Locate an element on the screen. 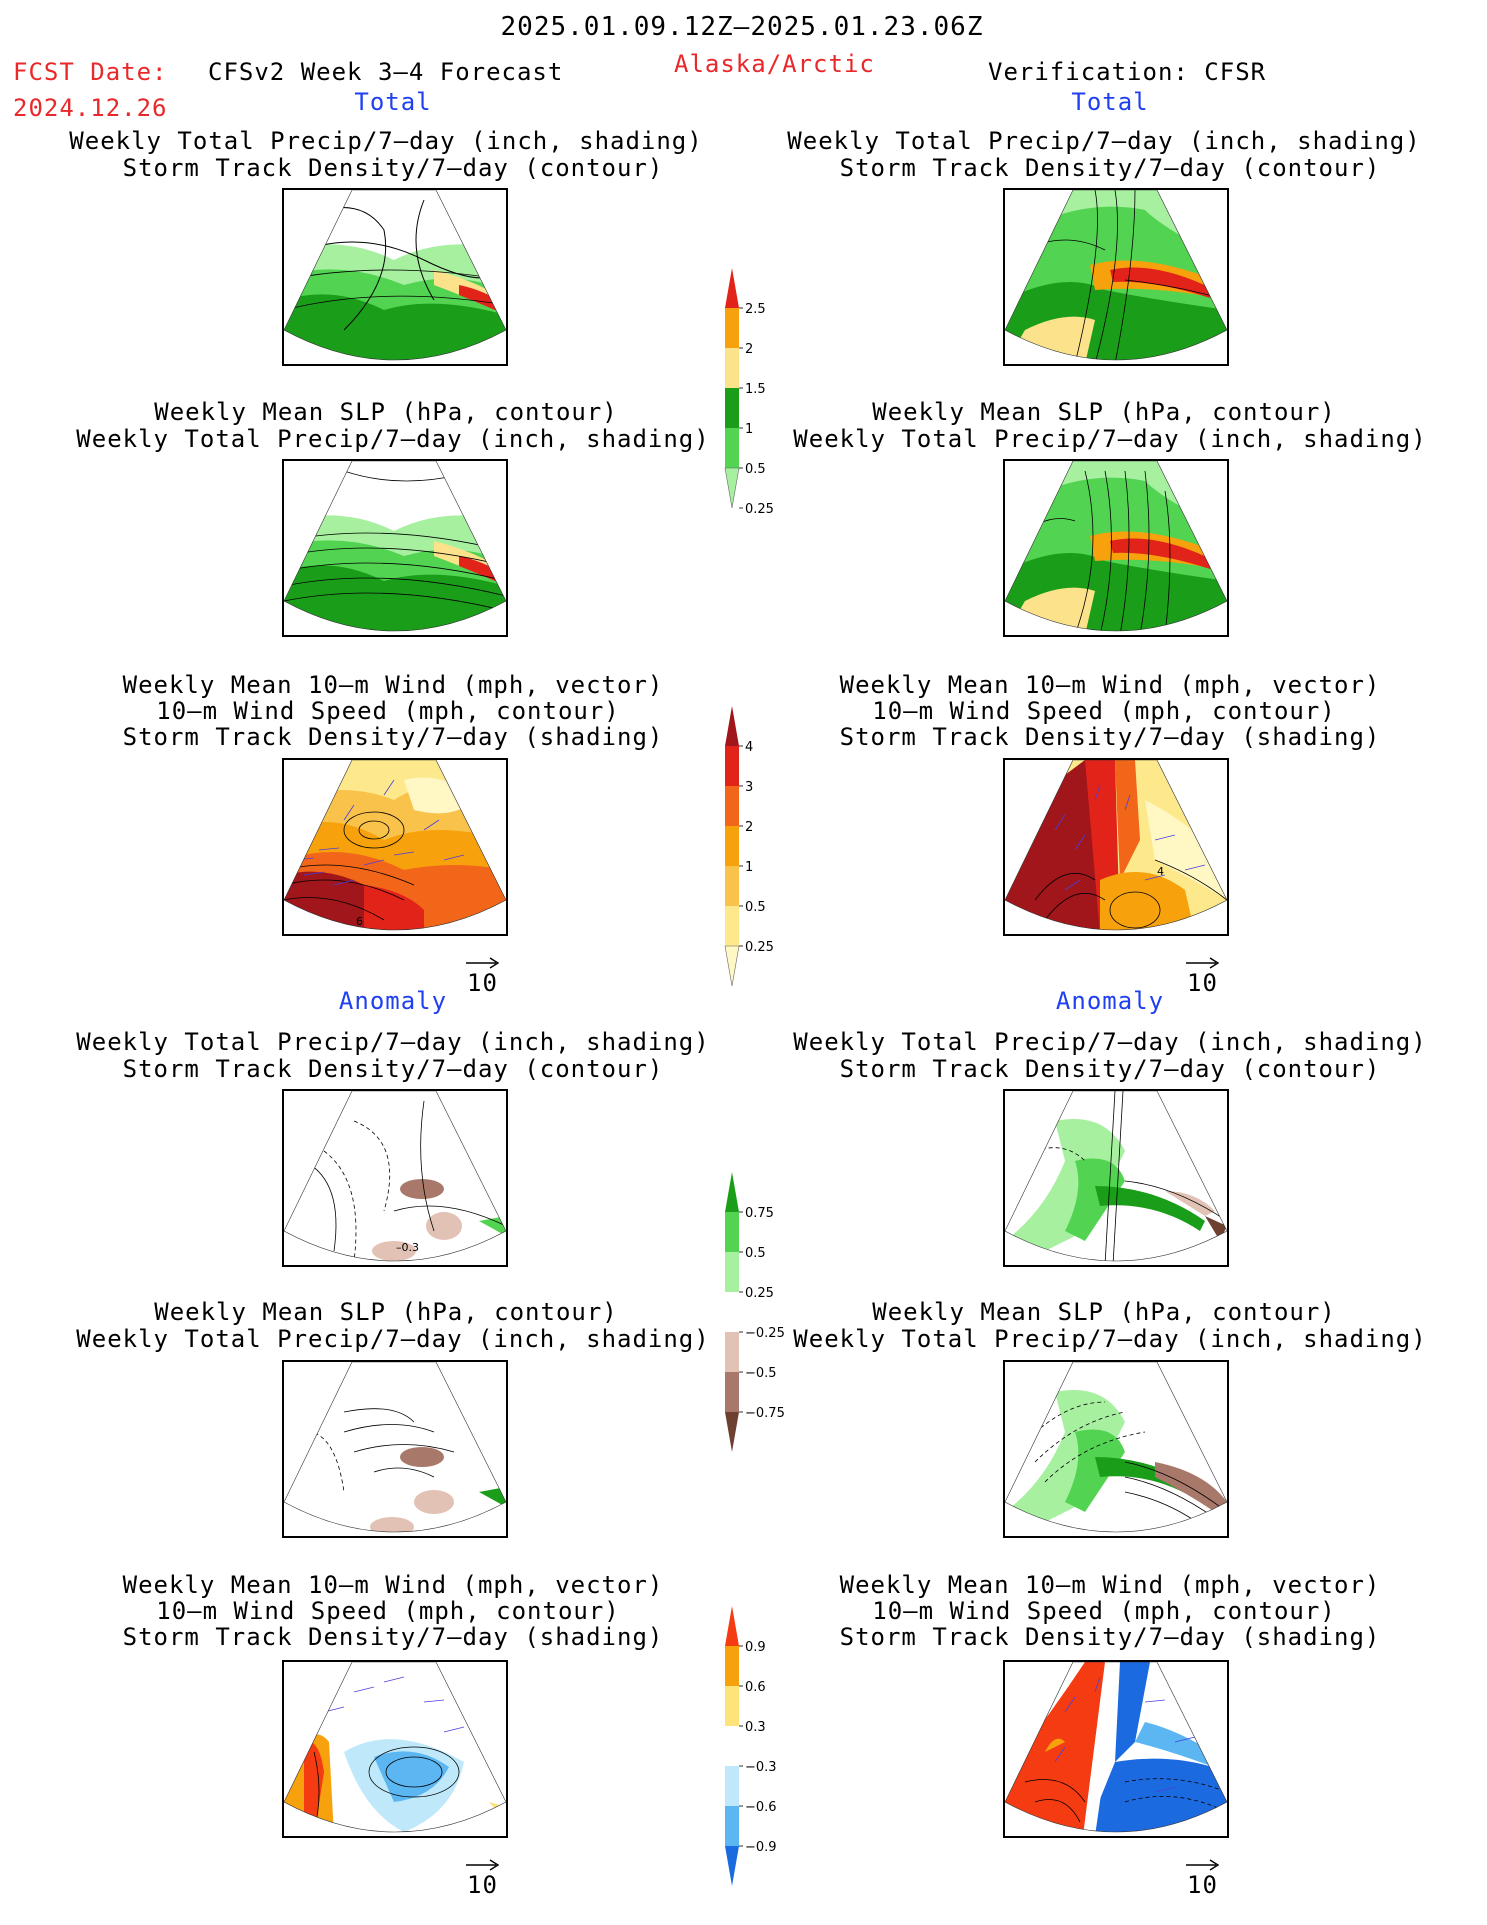 This screenshot has height=1925, width=1487. vector-scale-arrow-left-anom is located at coordinates (483, 1865).